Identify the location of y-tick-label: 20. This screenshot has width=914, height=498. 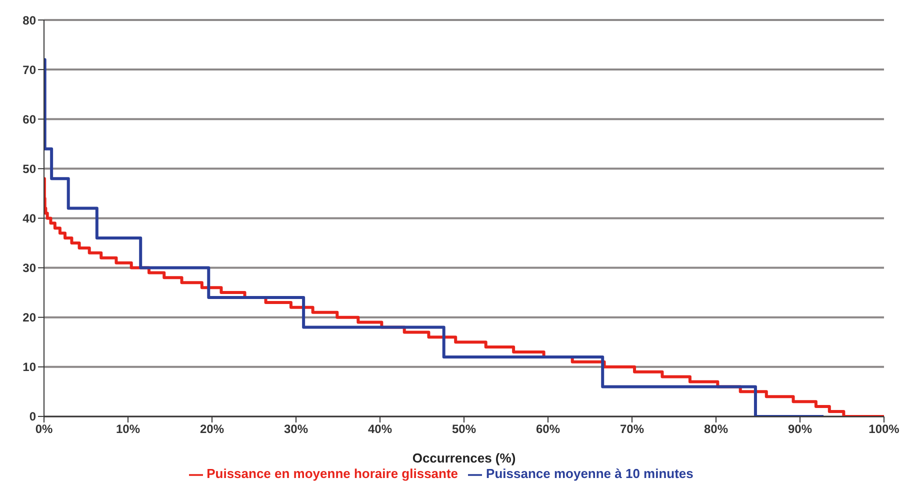
(29, 317).